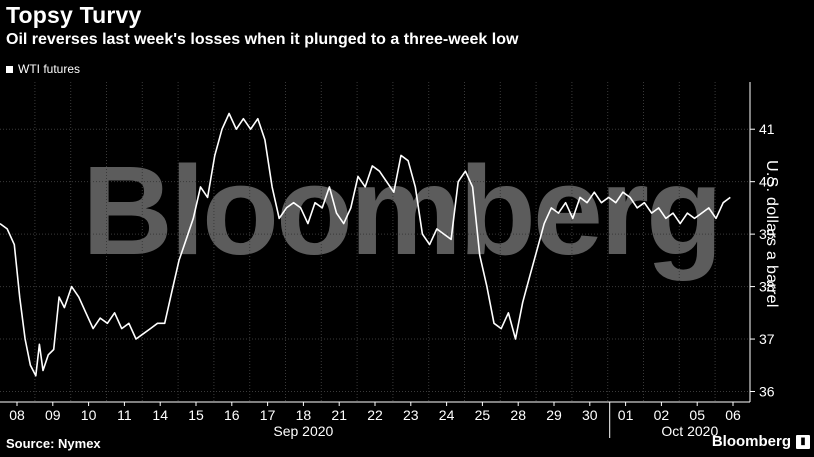  What do you see at coordinates (518, 415) in the screenshot?
I see `x-tick-label: 28` at bounding box center [518, 415].